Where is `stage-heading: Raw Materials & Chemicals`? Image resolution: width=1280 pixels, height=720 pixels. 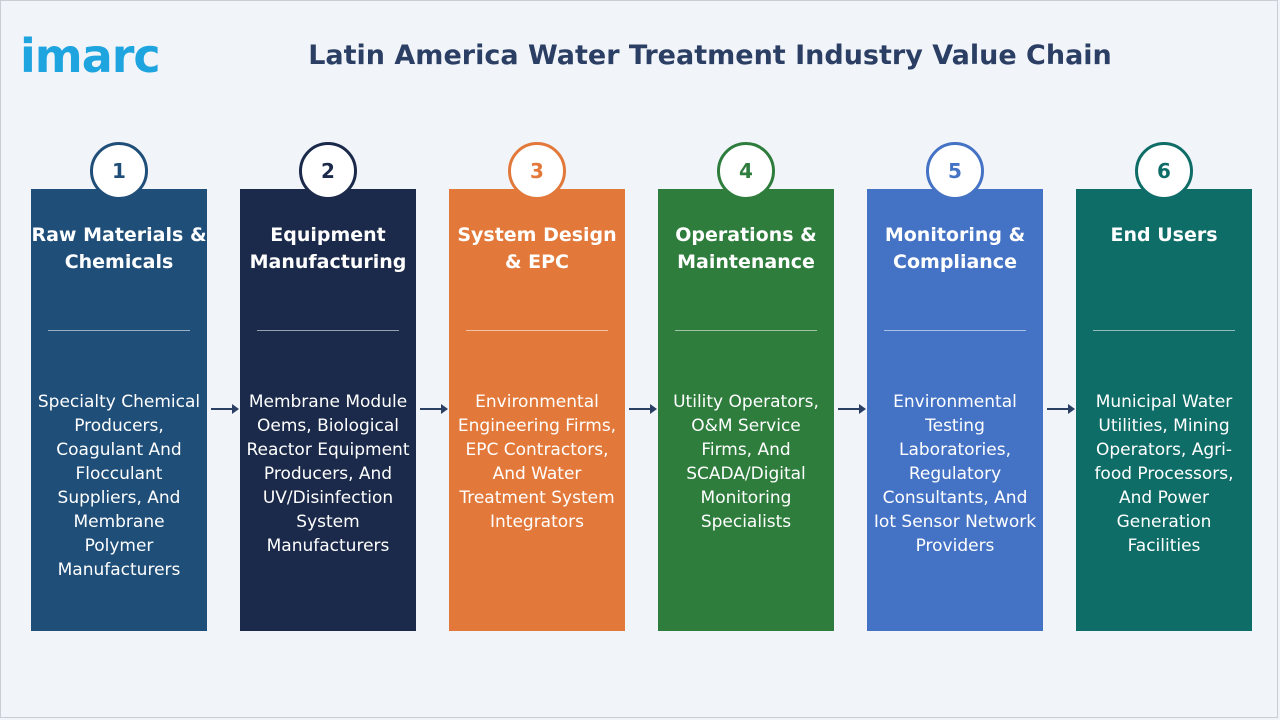
stage-heading: Raw Materials & Chemicals is located at coordinates (119, 248).